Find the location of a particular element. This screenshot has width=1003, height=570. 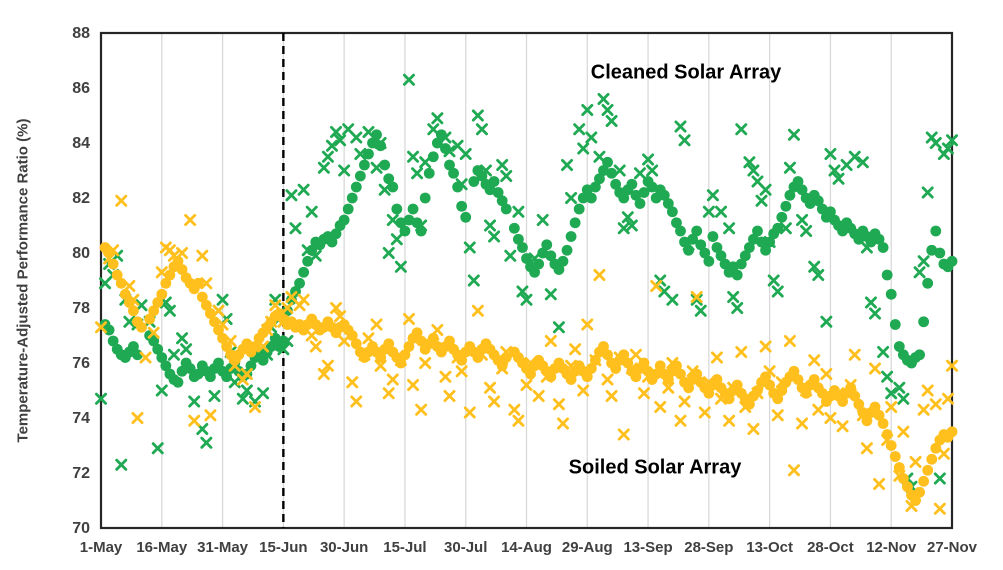

y-tick-label: 74 is located at coordinates (81, 418).